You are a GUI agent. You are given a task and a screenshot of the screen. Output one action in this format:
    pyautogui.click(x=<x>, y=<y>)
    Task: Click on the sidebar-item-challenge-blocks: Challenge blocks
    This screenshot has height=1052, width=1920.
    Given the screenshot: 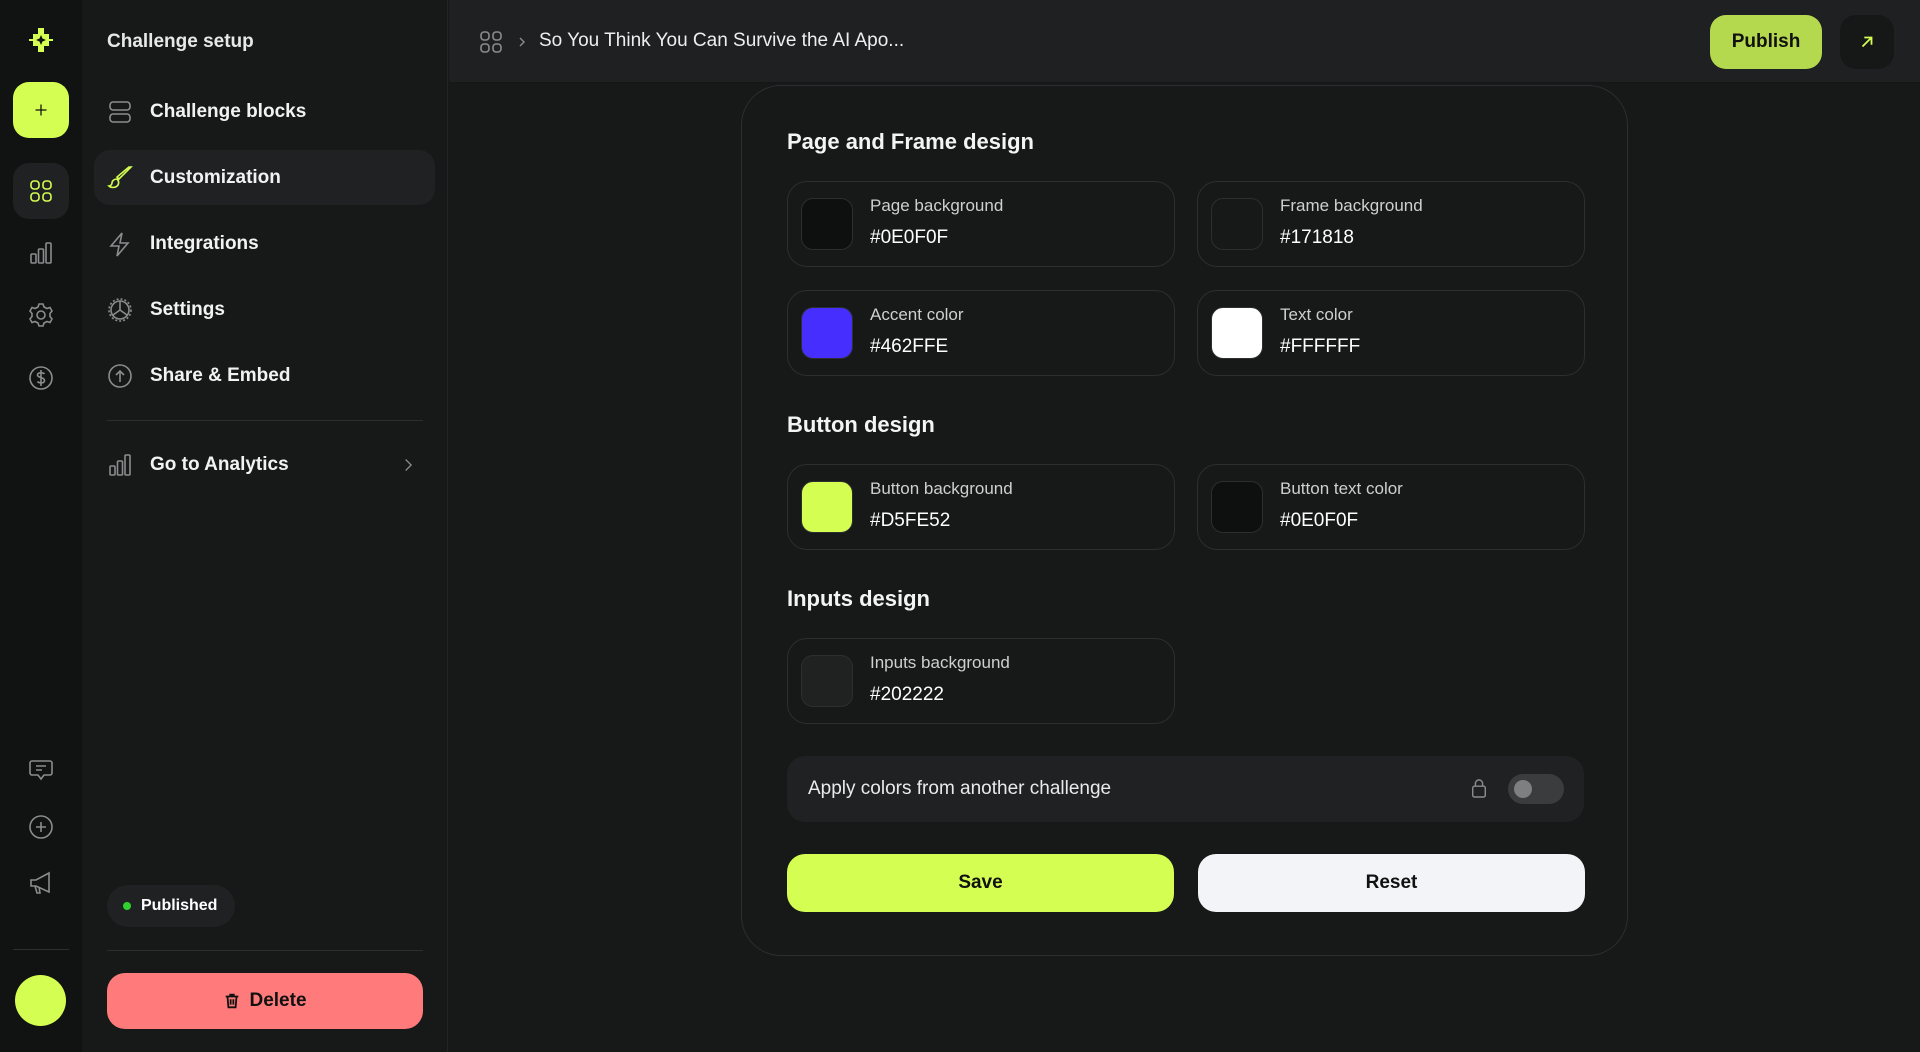 What is the action you would take?
    pyautogui.click(x=264, y=111)
    